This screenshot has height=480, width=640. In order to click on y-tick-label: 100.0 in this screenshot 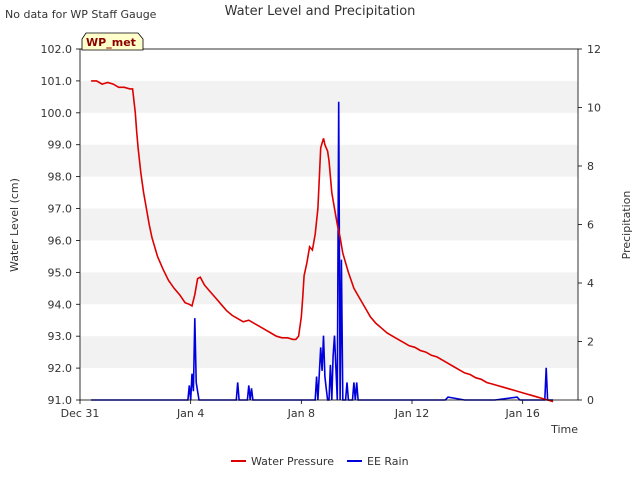, I will do `click(57, 113)`.